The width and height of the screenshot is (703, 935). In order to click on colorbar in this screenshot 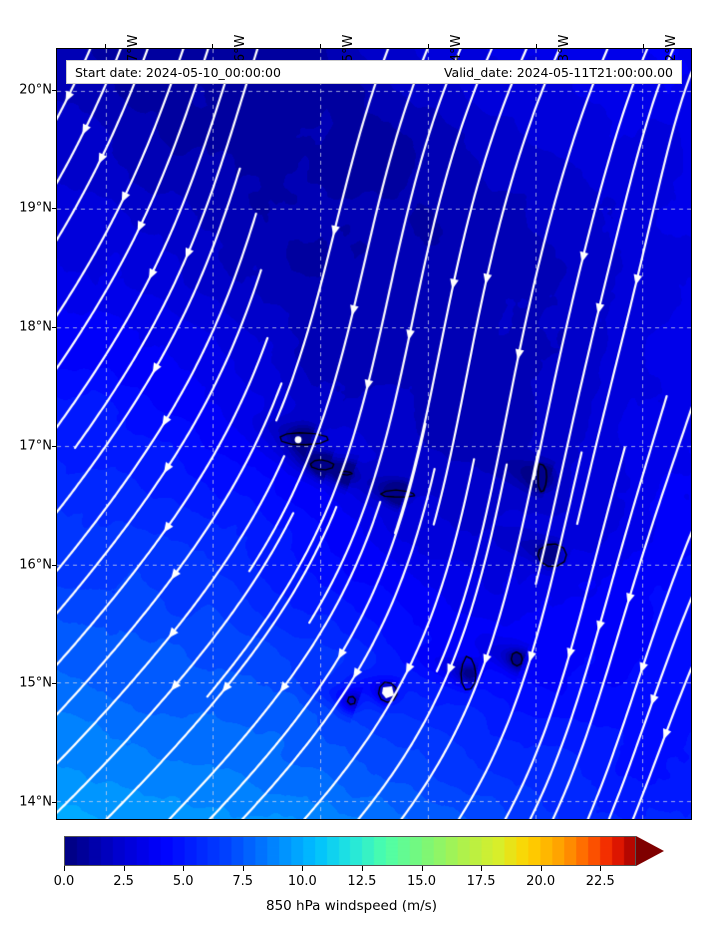, I will do `click(364, 851)`.